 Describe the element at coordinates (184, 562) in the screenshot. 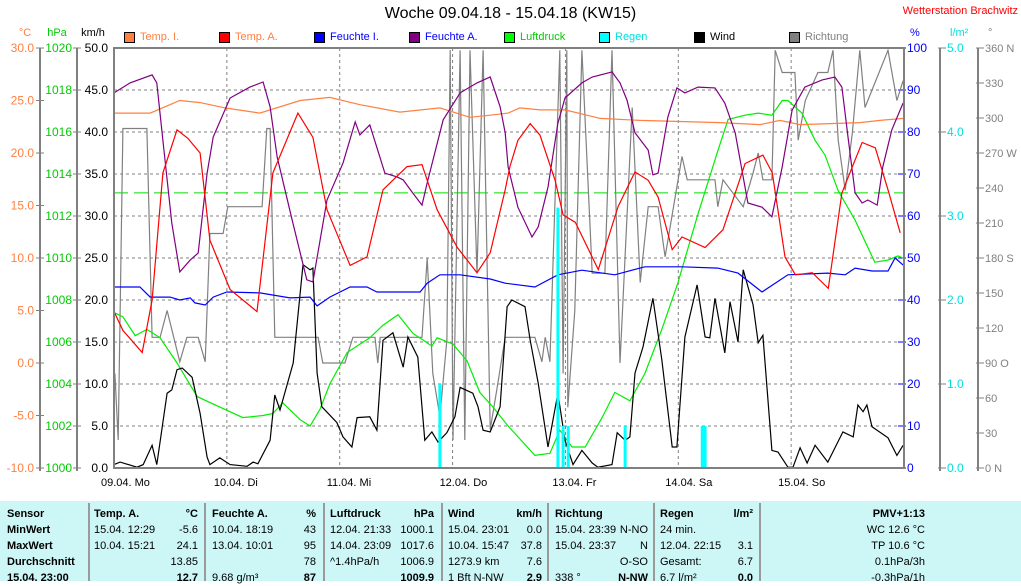

I see `table-cell-temp-value: 13.85` at that location.